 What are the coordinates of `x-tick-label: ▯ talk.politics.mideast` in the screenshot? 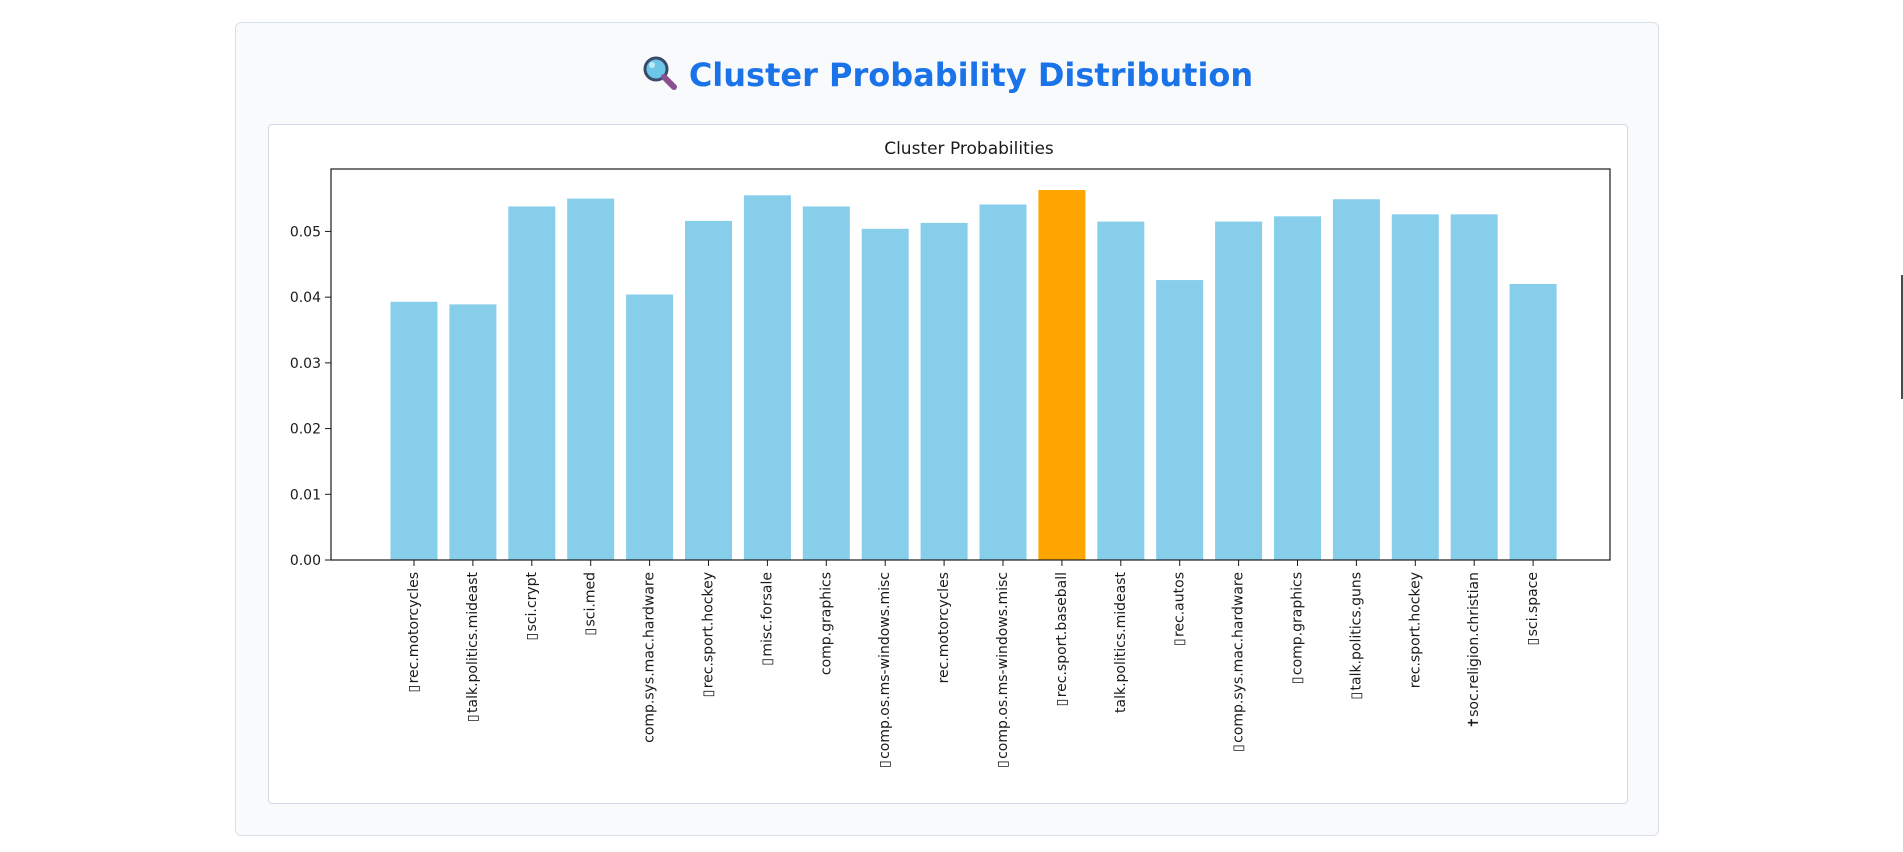 It's located at (473, 646).